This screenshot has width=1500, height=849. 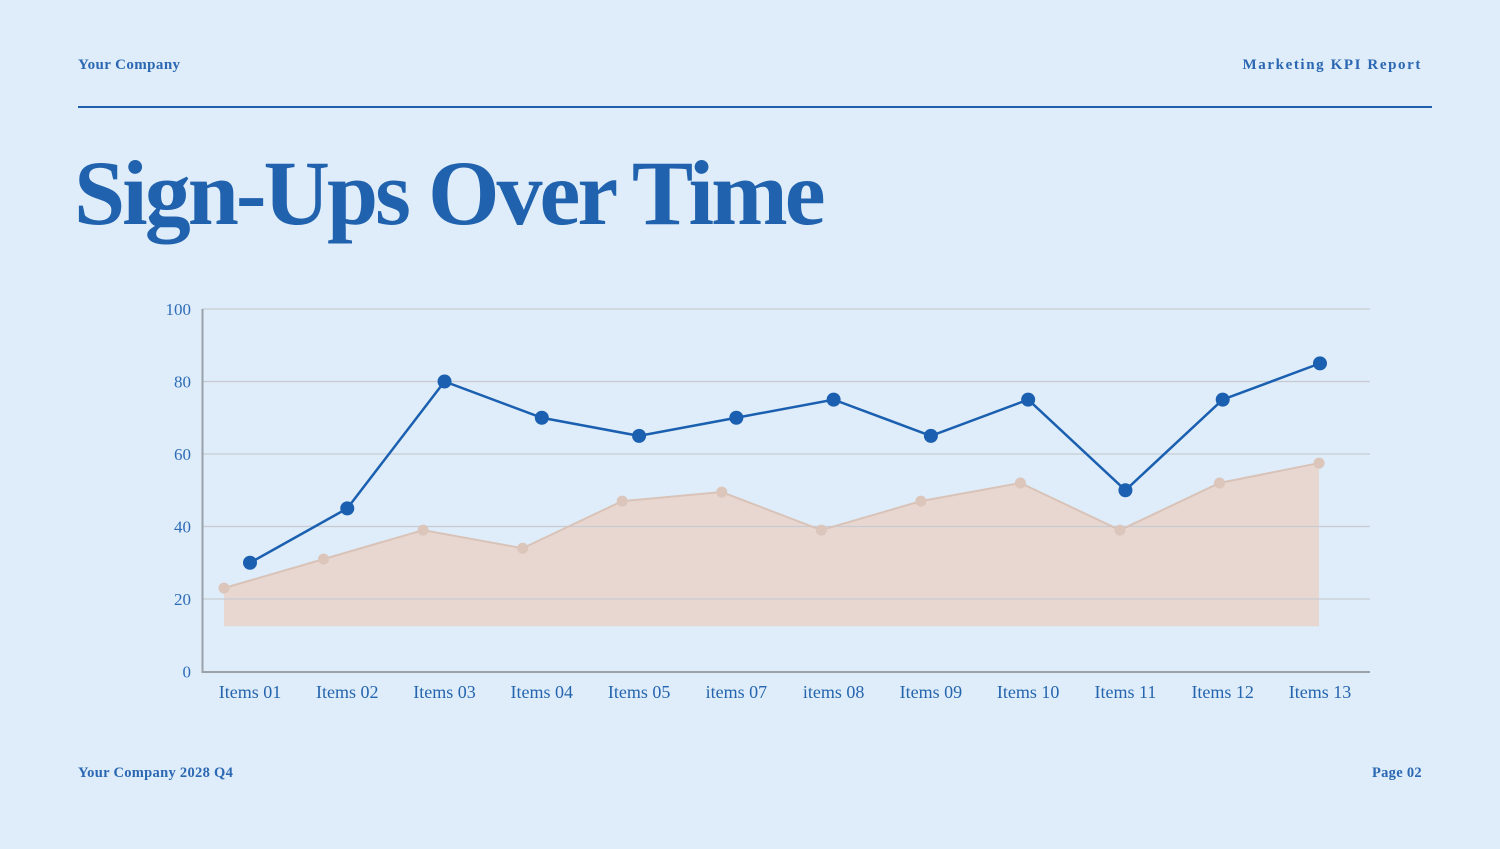 I want to click on y-tick-label: 0, so click(x=187, y=671).